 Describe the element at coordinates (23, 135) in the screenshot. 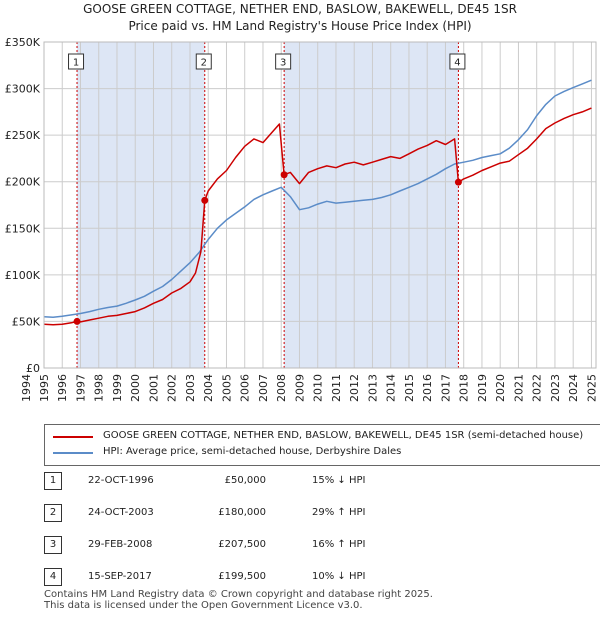

I see `y-tick-label: £250K` at that location.